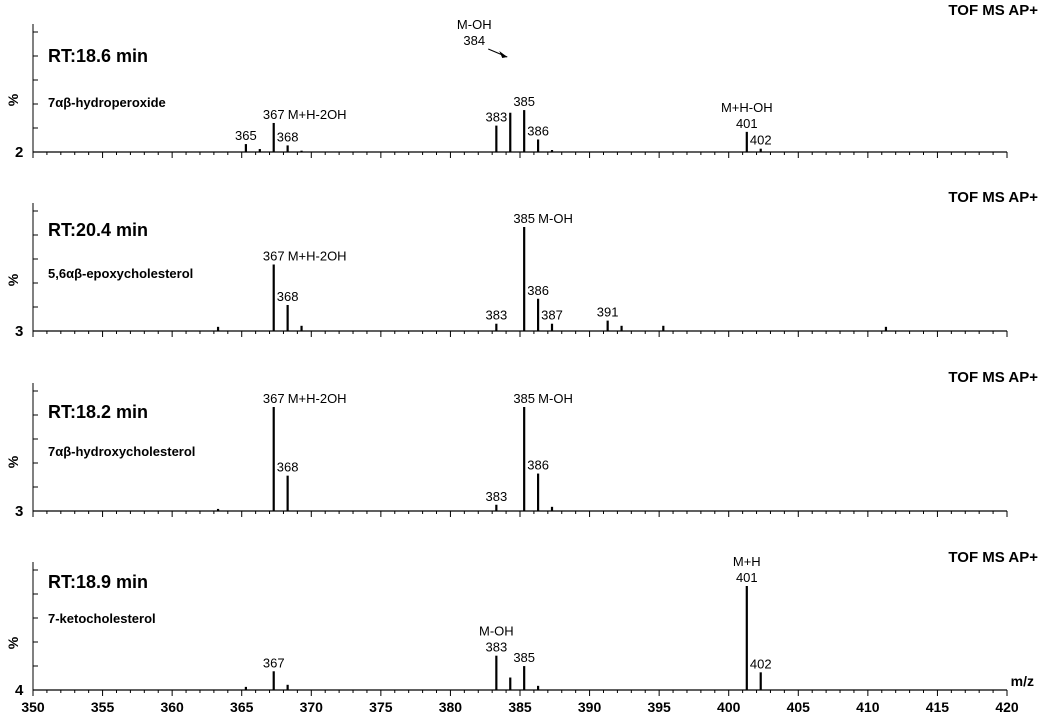  I want to click on x-tick-label: 360, so click(172, 707).